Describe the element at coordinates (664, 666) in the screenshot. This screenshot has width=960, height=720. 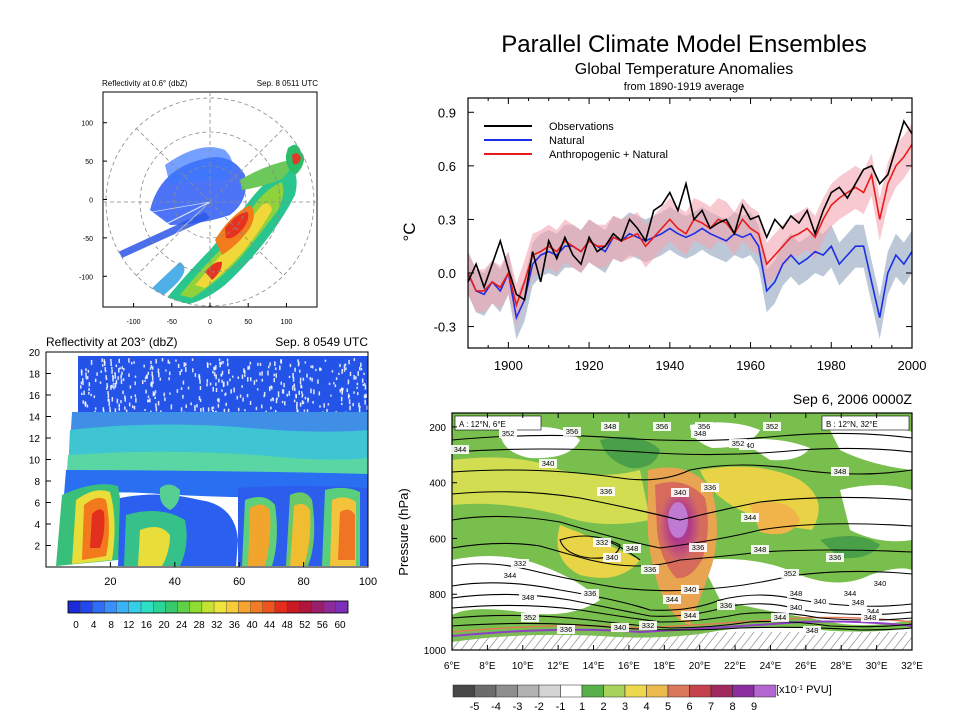
I see `pv-x-tick-label: 18°E` at that location.